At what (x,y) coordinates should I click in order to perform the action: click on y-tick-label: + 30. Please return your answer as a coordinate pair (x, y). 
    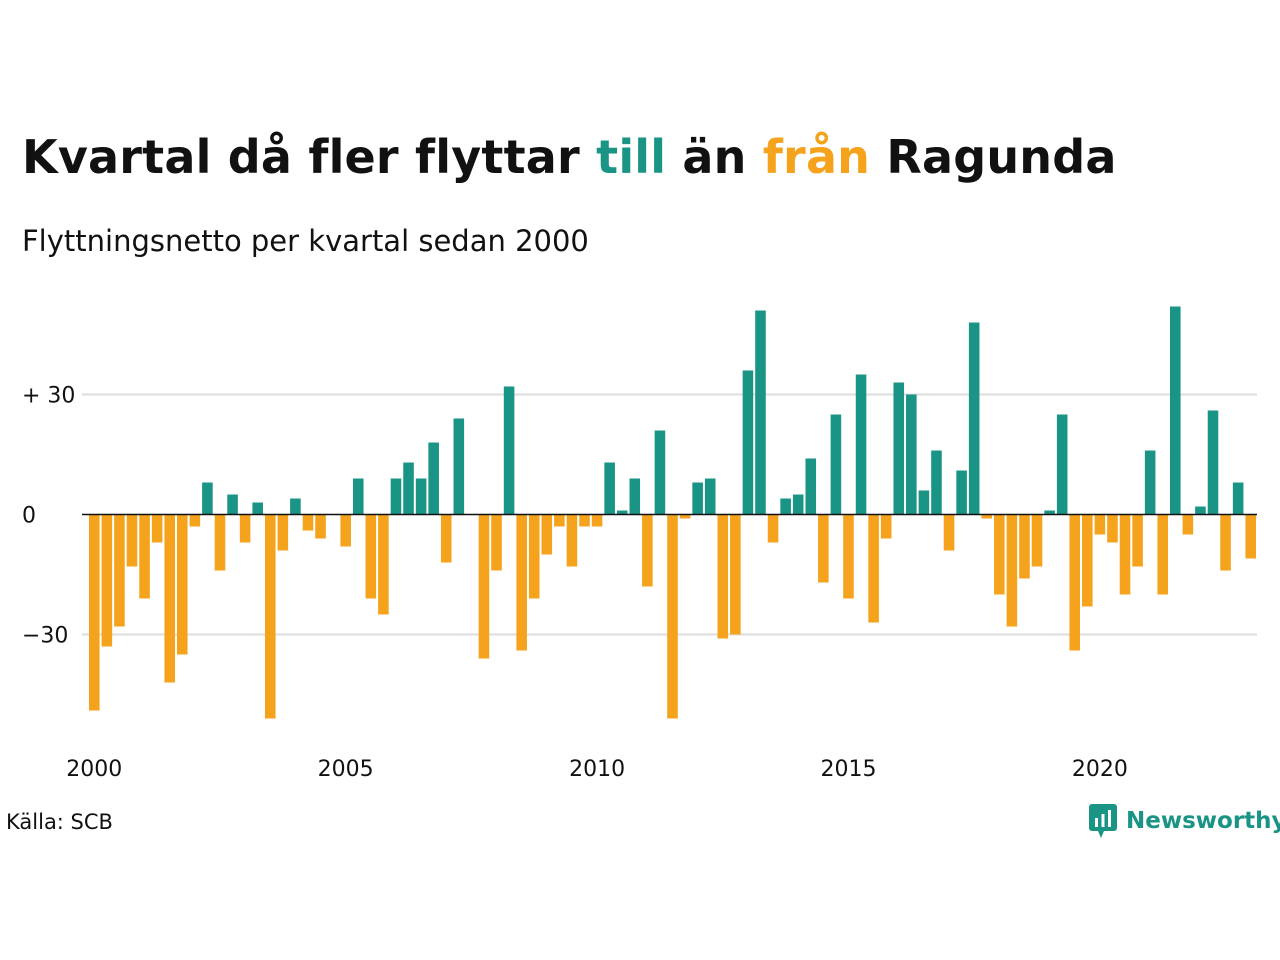
    Looking at the image, I should click on (48, 396).